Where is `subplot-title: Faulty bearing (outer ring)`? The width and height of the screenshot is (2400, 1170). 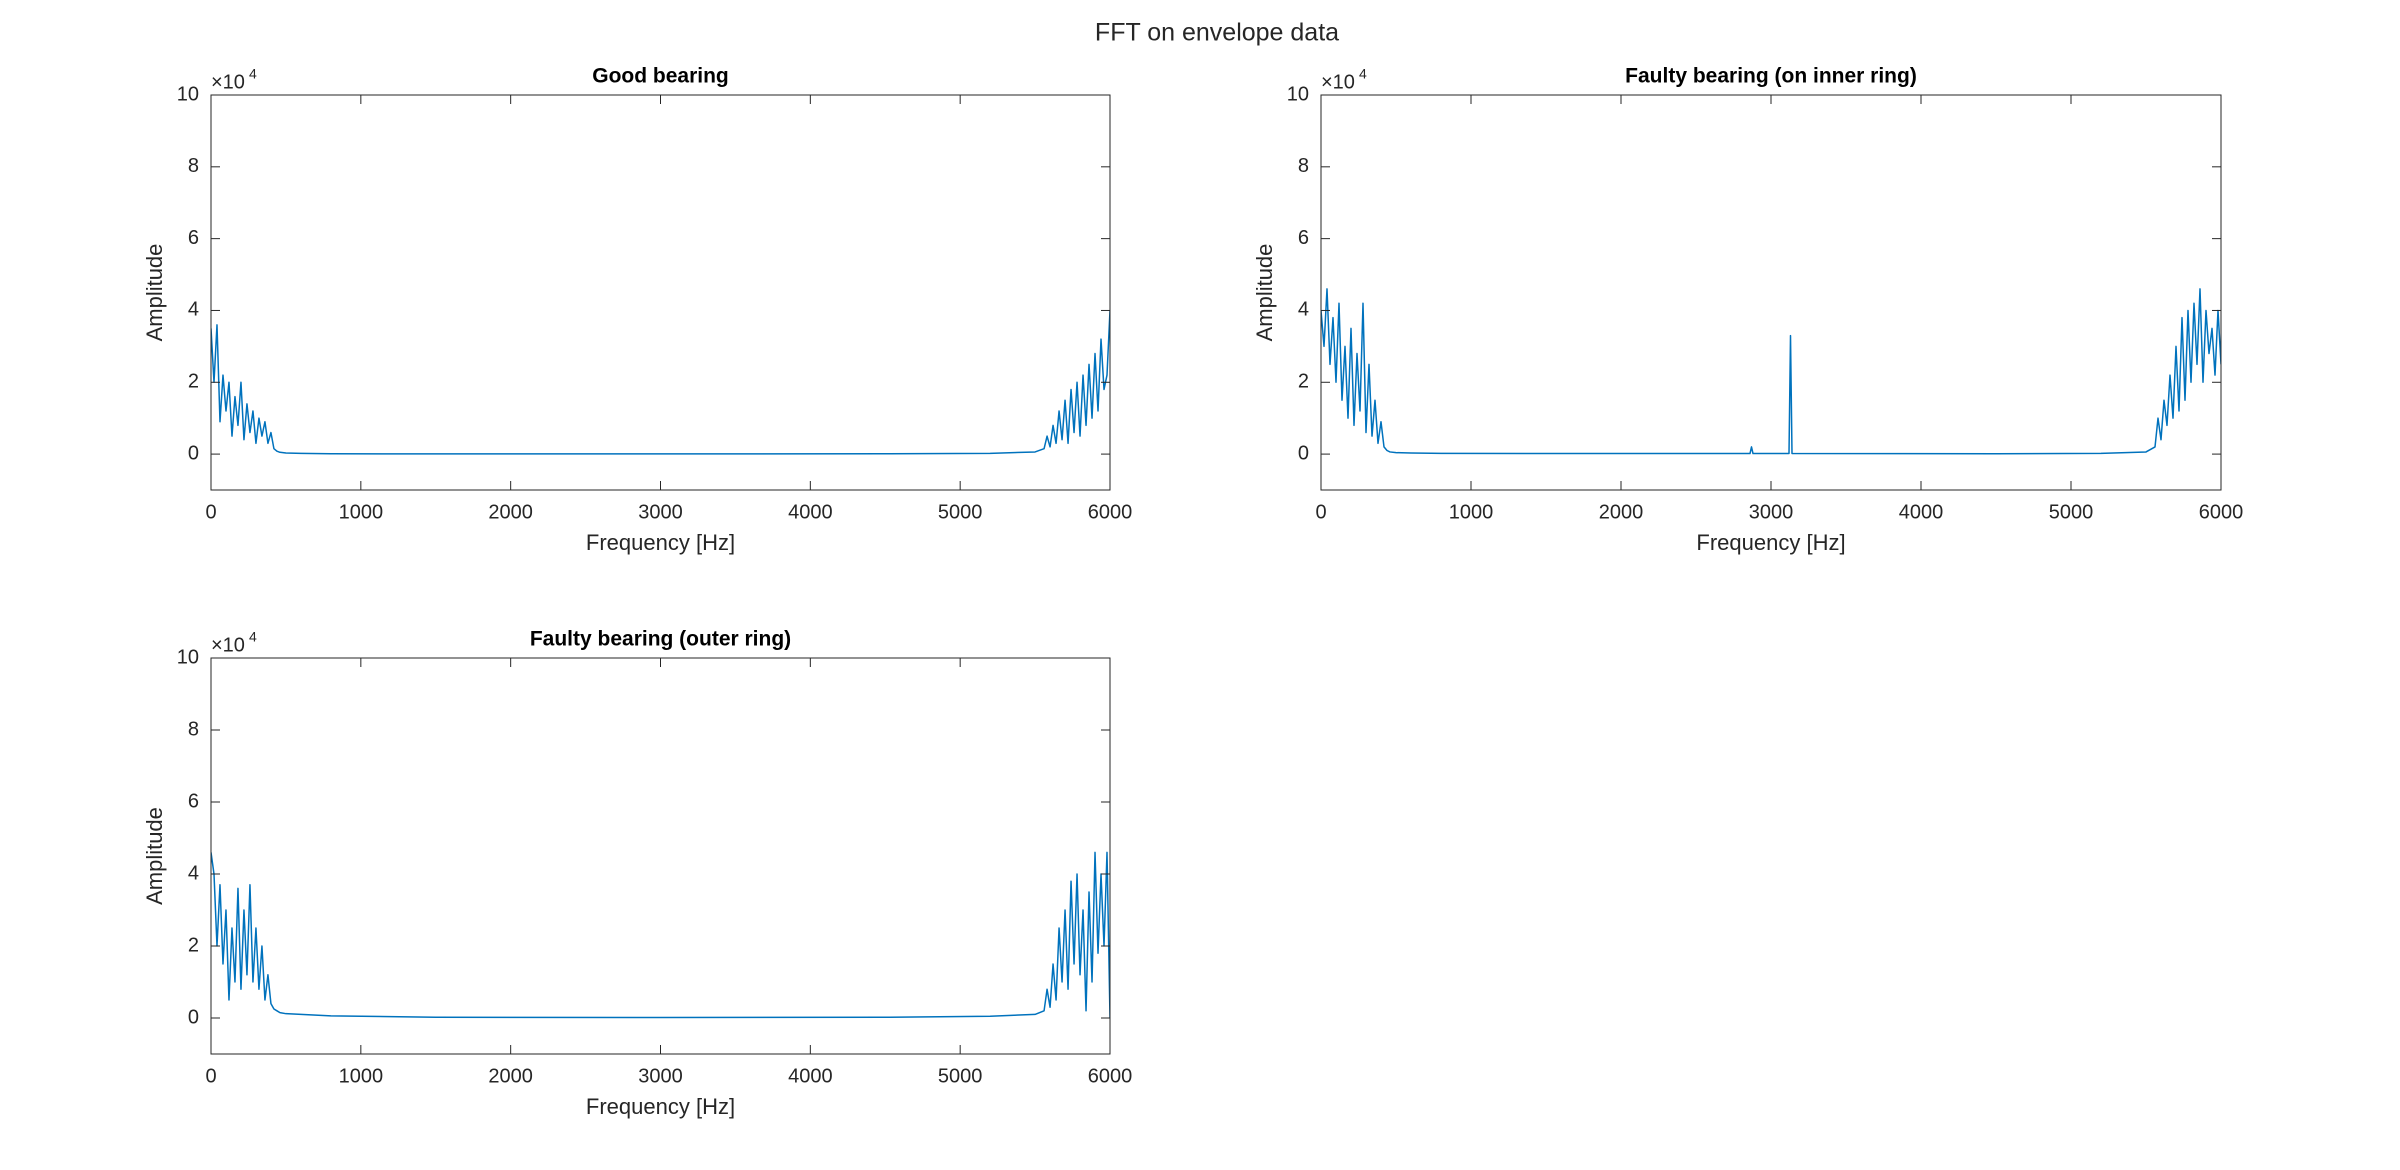 subplot-title: Faulty bearing (outer ring) is located at coordinates (660, 639).